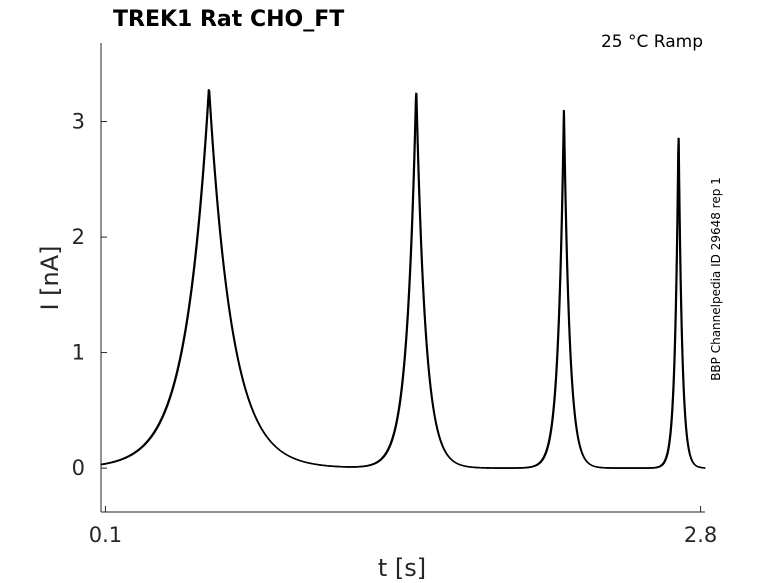  Describe the element at coordinates (78, 122) in the screenshot. I see `y-tick-label: 3` at that location.